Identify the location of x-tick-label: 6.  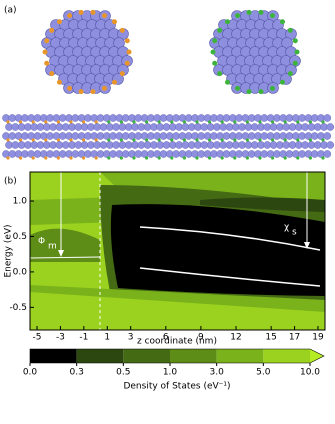
(166, 338).